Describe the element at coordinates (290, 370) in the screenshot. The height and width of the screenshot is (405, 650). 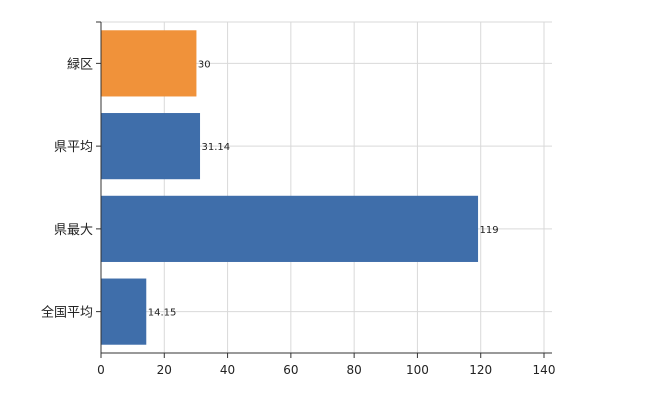
I see `x-tick-label: 60` at that location.